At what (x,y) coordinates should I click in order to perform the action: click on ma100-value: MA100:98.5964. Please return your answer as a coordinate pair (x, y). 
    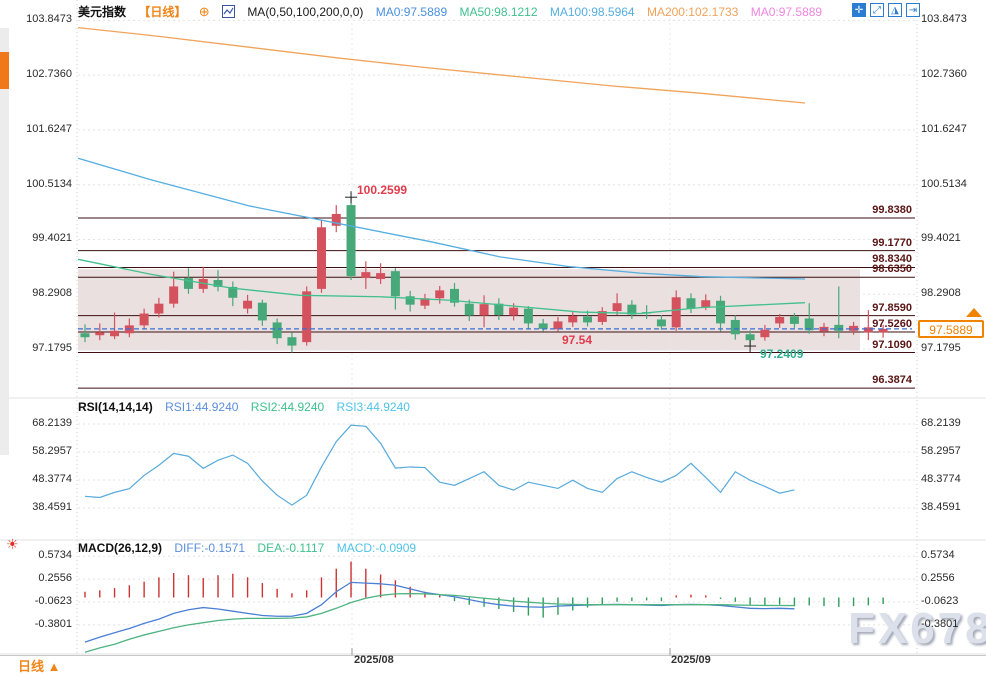
    Looking at the image, I should click on (592, 12).